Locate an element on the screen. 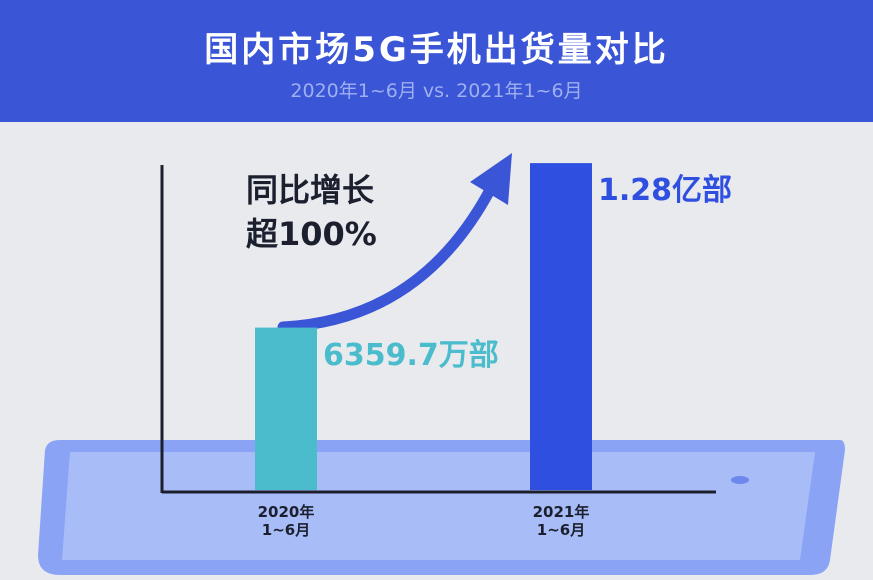  chart-title: 国内市场5G手机出货量对比 is located at coordinates (436, 50).